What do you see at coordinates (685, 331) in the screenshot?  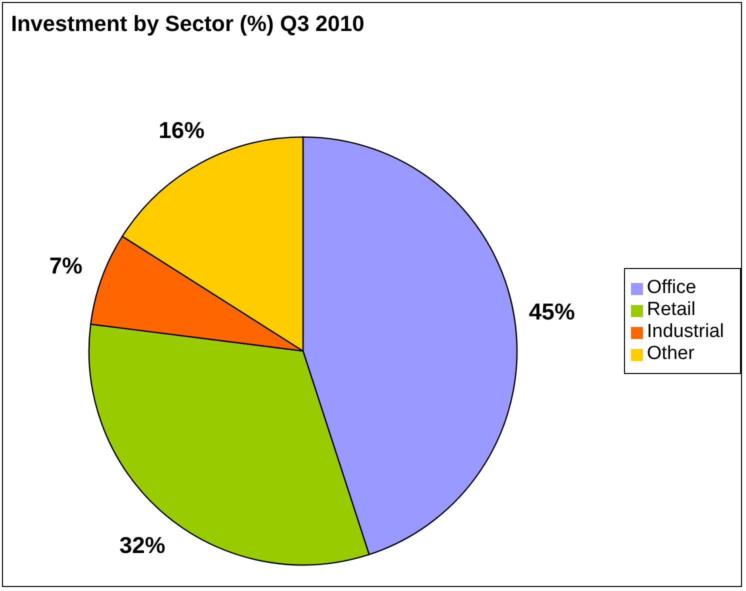 I see `legend-label: Industrial` at bounding box center [685, 331].